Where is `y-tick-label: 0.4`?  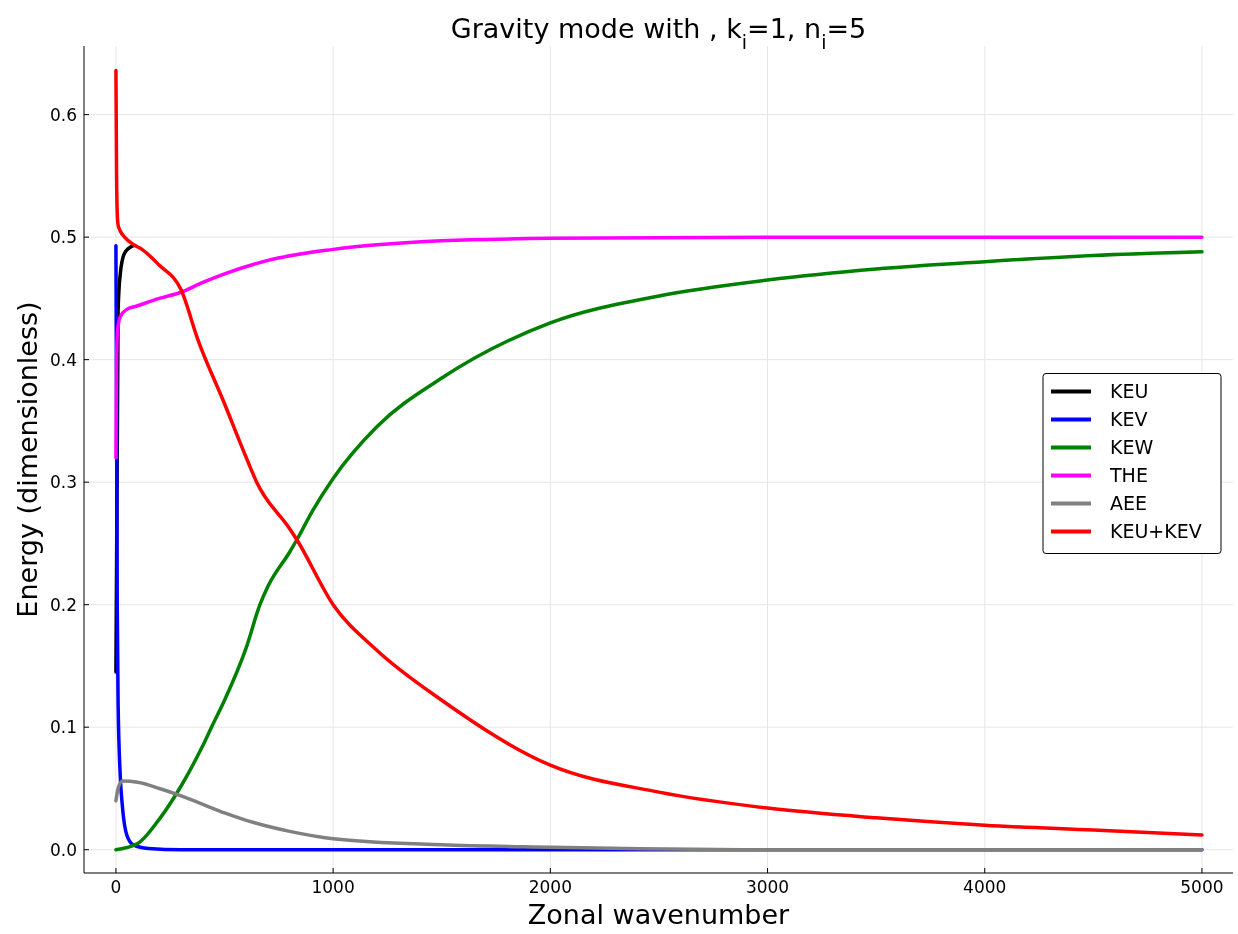
y-tick-label: 0.4 is located at coordinates (63, 359).